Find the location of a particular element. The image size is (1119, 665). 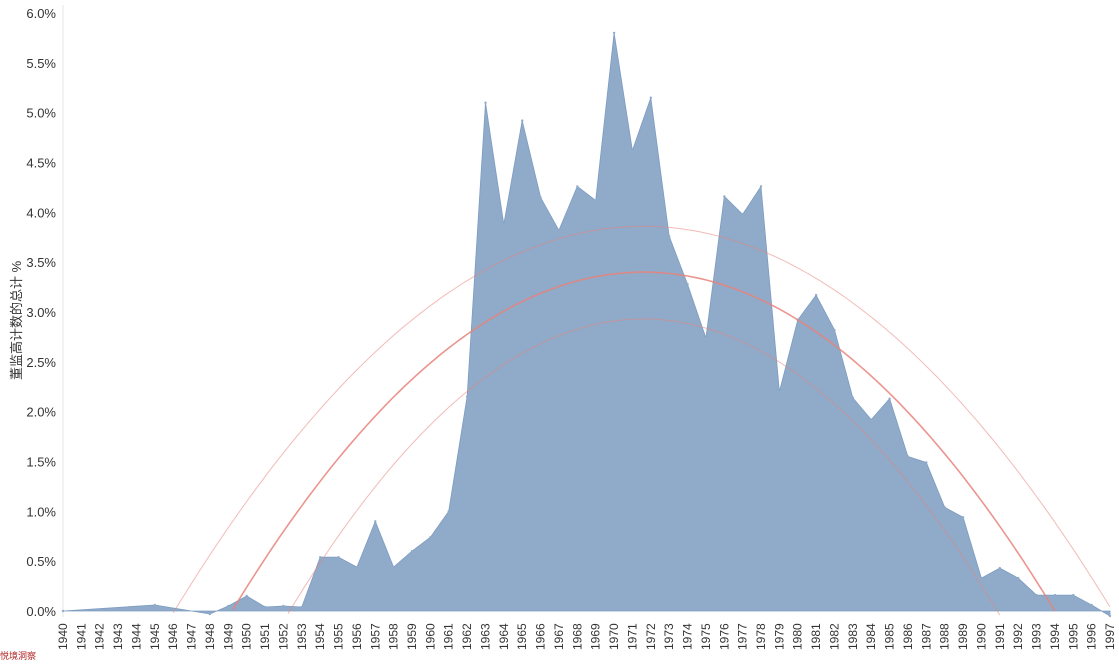

x-tick-label: 1964 is located at coordinates (504, 636).